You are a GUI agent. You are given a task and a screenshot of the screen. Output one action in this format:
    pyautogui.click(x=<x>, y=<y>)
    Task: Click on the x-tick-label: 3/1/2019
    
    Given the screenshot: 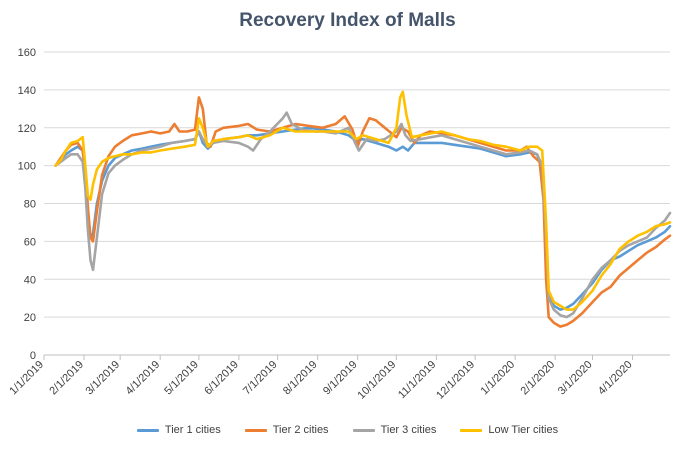 What is the action you would take?
    pyautogui.click(x=103, y=378)
    